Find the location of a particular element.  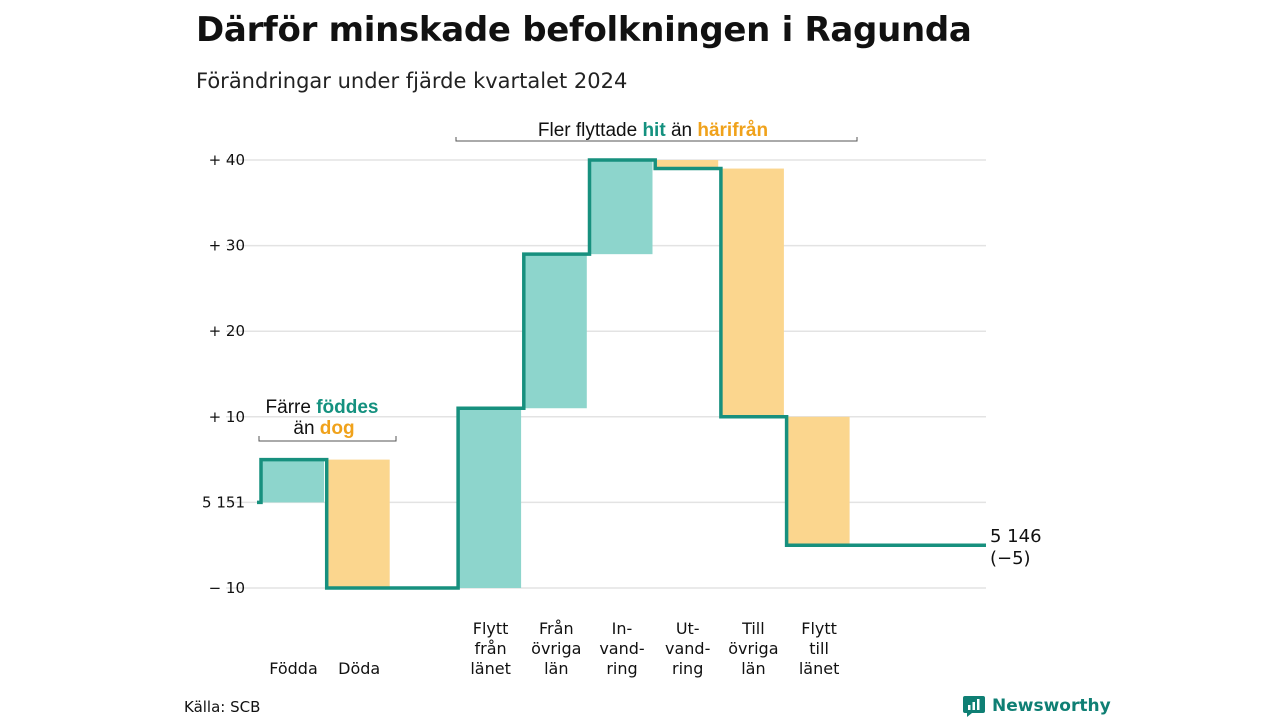

y-tick-label: + 40 is located at coordinates (227, 160).